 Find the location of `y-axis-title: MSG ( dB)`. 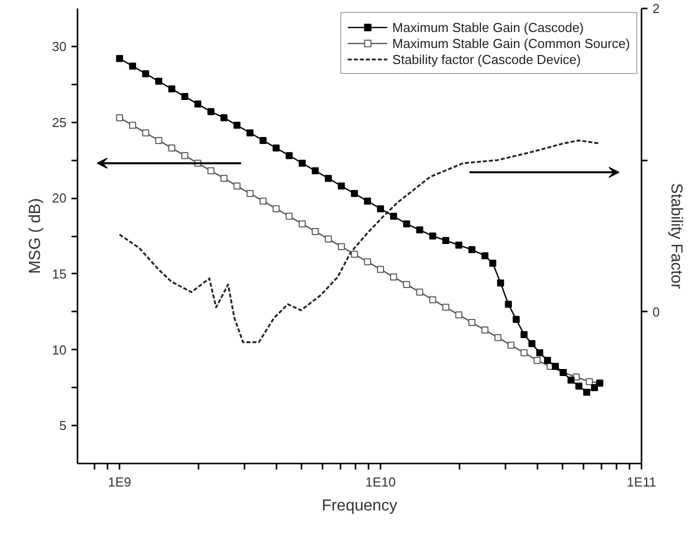

y-axis-title: MSG ( dB) is located at coordinates (35, 236).